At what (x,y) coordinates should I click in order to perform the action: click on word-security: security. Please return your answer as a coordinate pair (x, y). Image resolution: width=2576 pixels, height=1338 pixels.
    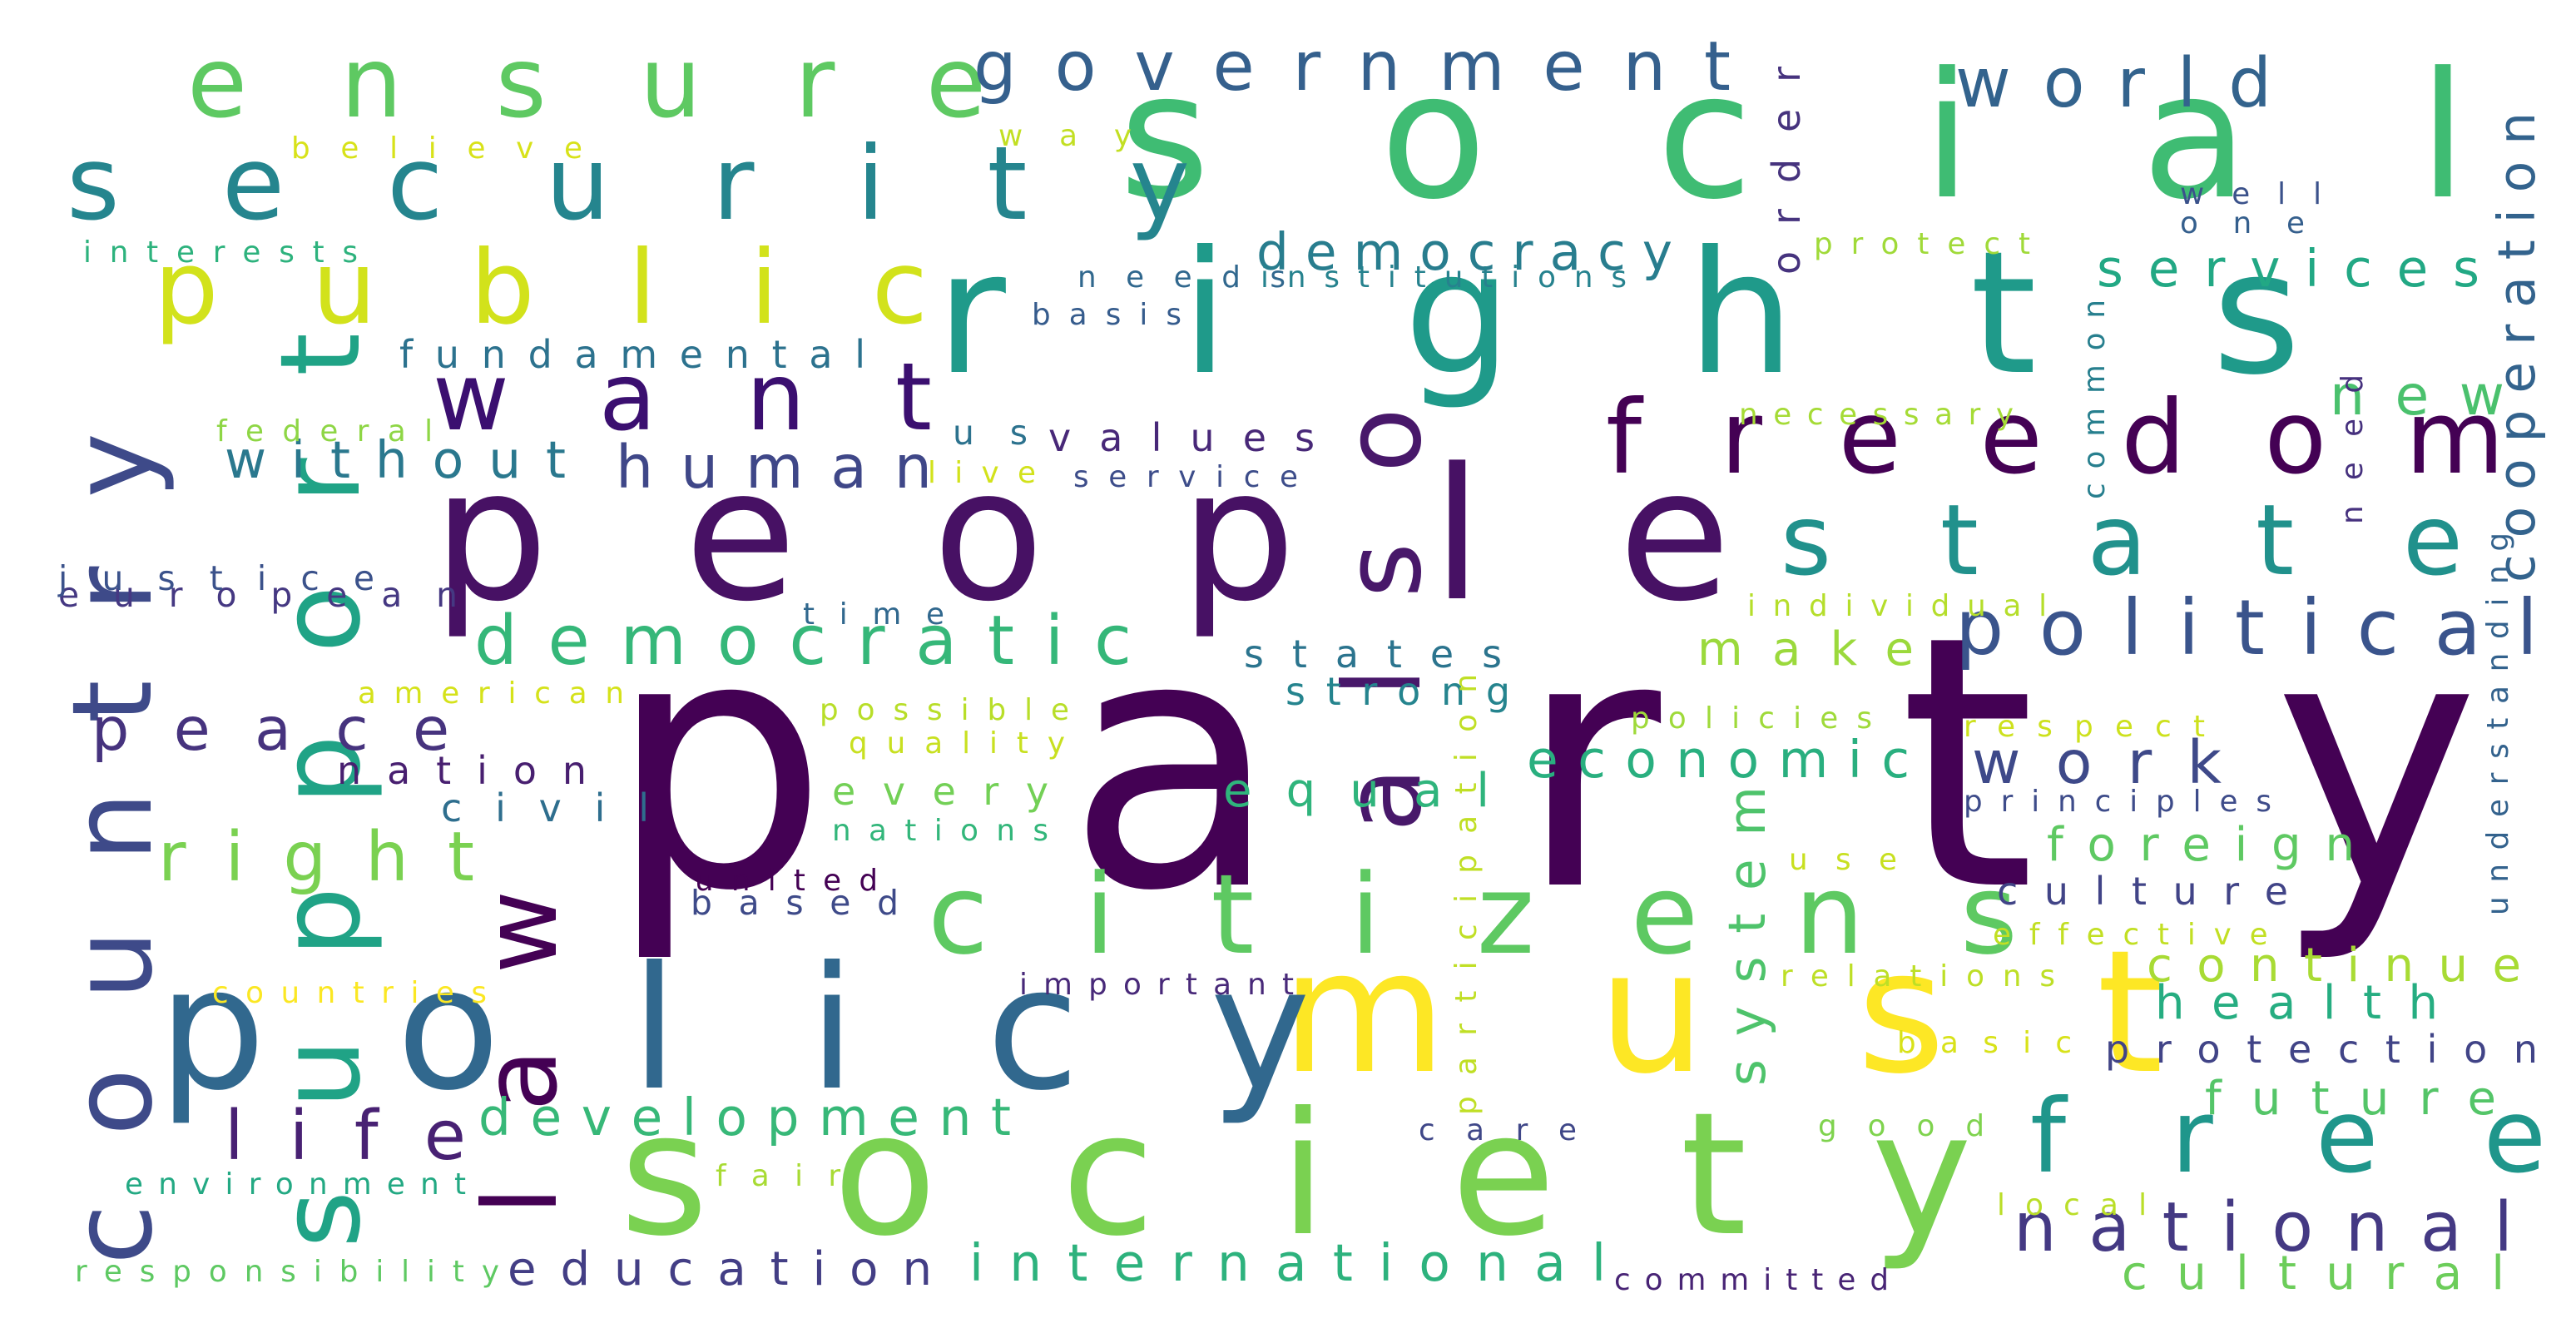
    Looking at the image, I should click on (680, 184).